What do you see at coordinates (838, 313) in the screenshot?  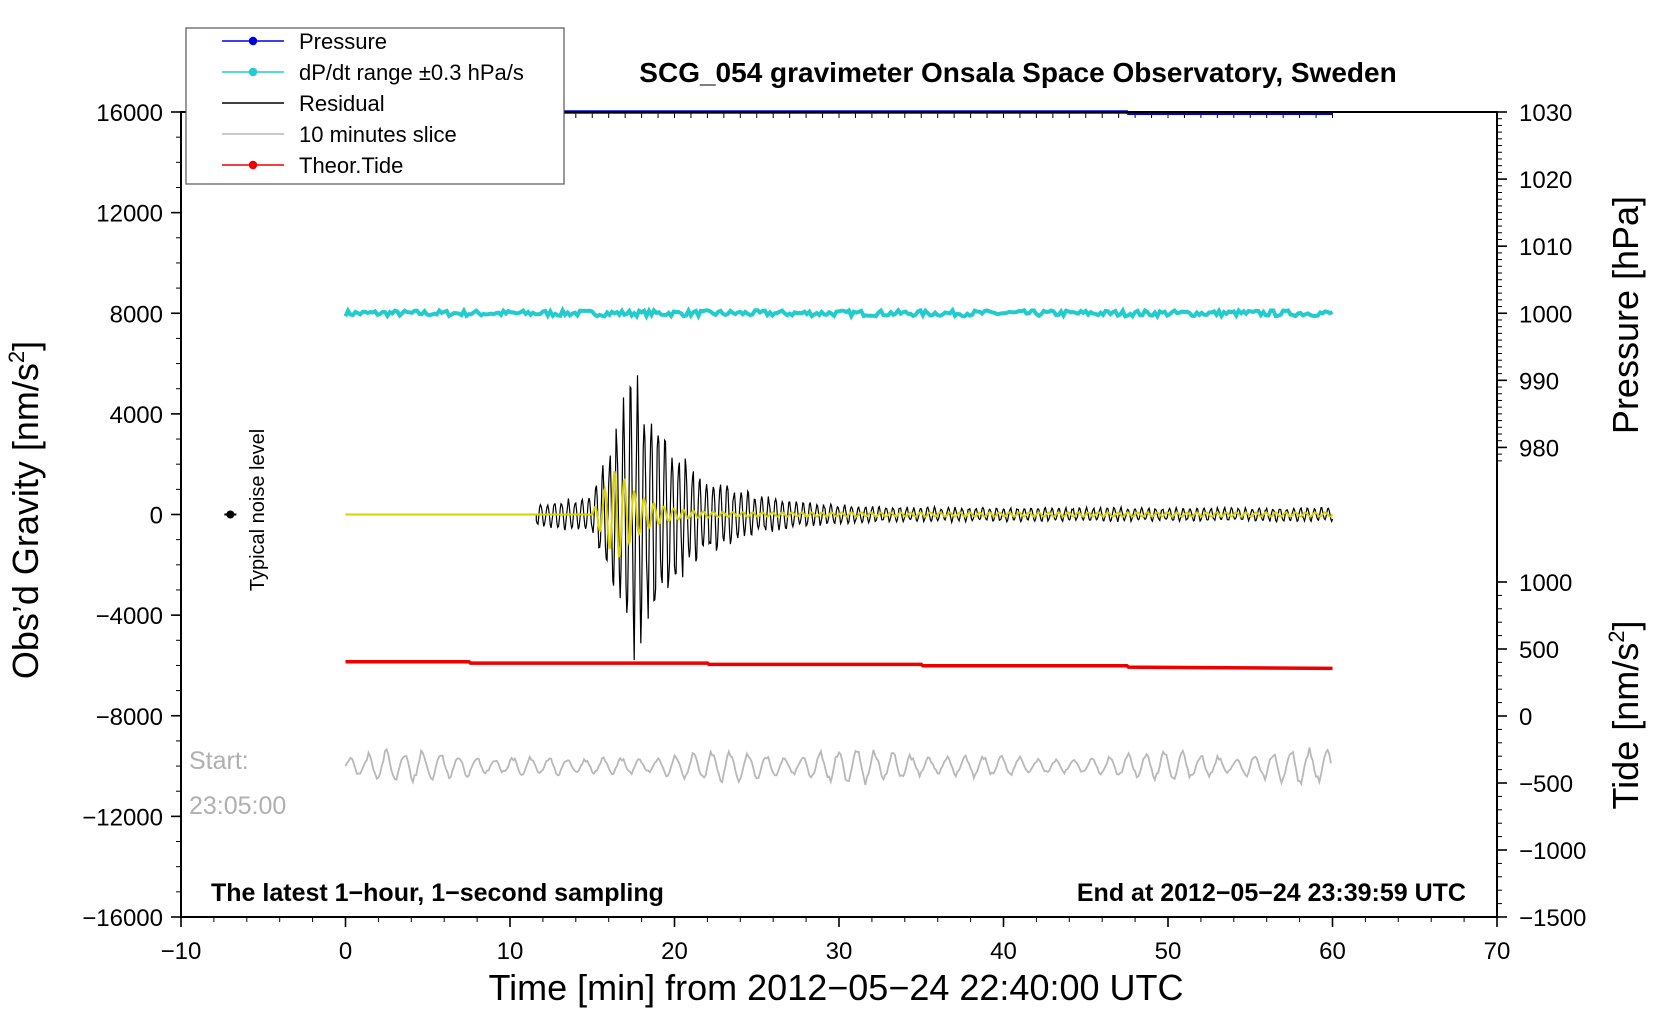 I see `dpdt-band` at bounding box center [838, 313].